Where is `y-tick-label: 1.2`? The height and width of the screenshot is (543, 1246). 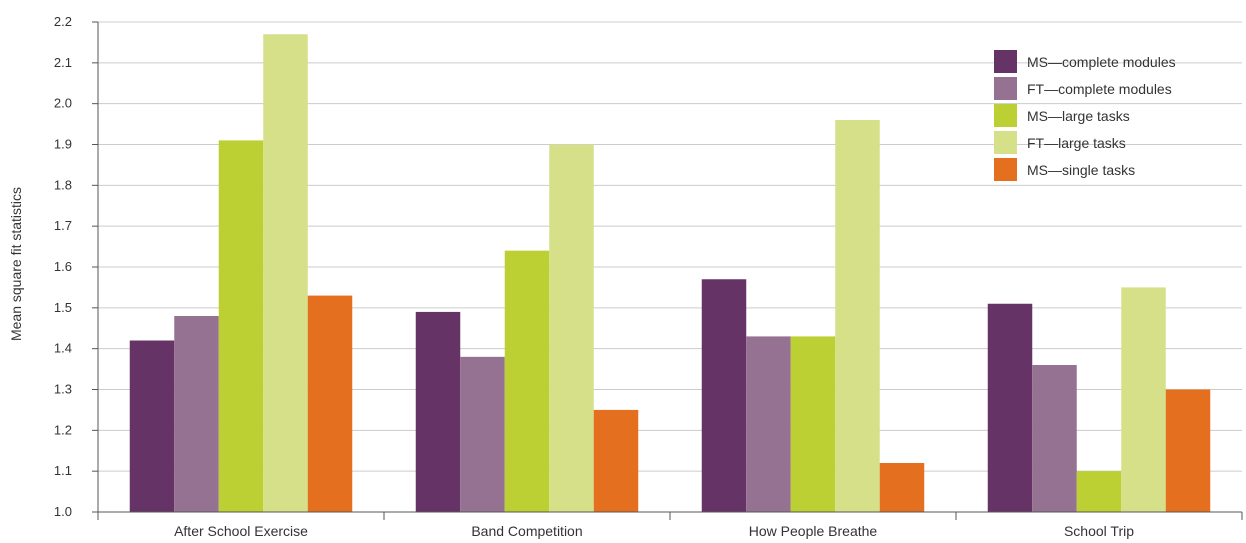
y-tick-label: 1.2 is located at coordinates (63, 429).